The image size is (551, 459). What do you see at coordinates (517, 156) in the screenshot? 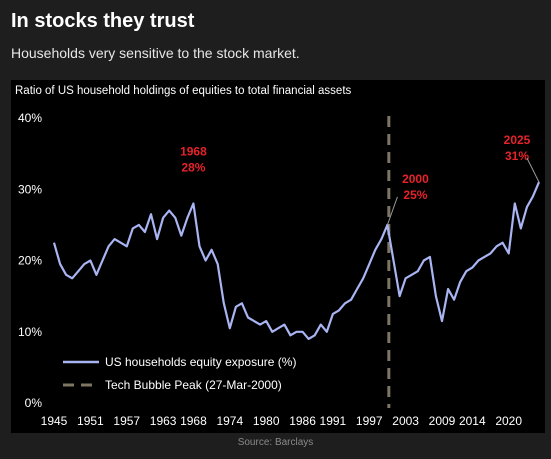
I see `annotation-value-label: 31%` at bounding box center [517, 156].